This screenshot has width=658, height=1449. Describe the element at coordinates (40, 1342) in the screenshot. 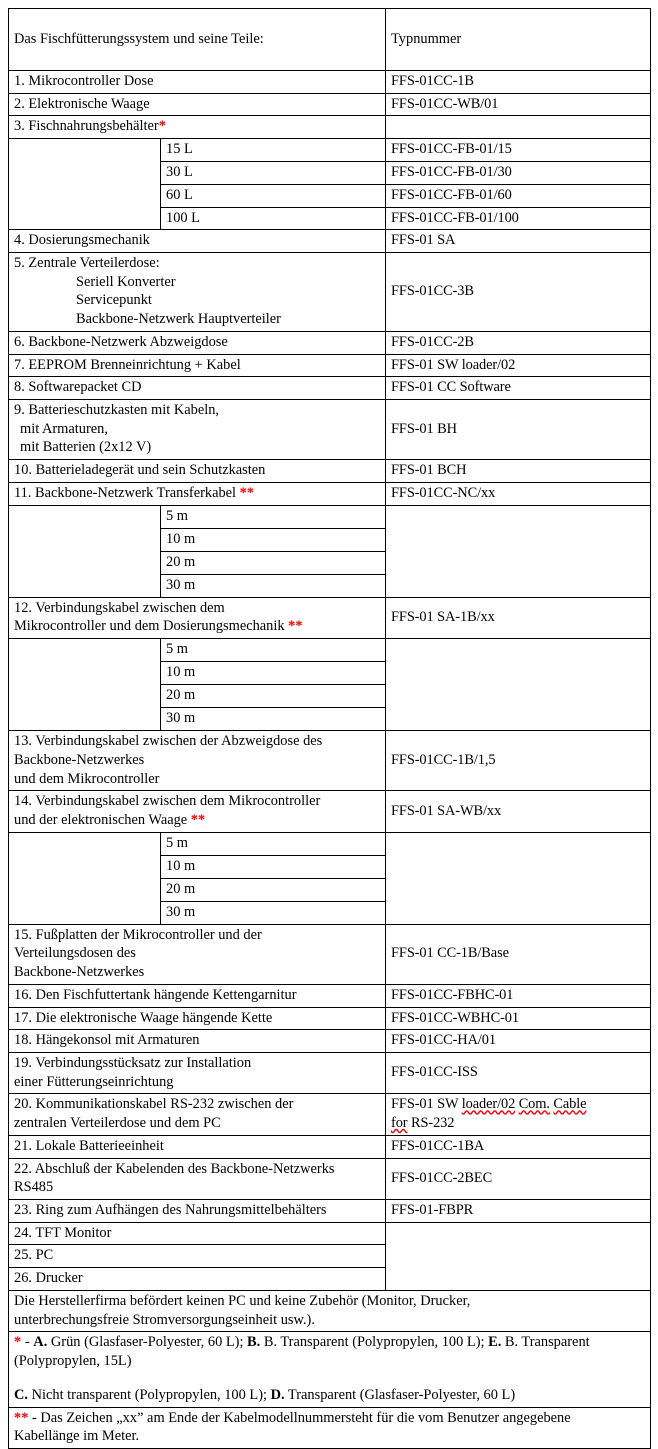

I see `variant-label-a: A.` at that location.